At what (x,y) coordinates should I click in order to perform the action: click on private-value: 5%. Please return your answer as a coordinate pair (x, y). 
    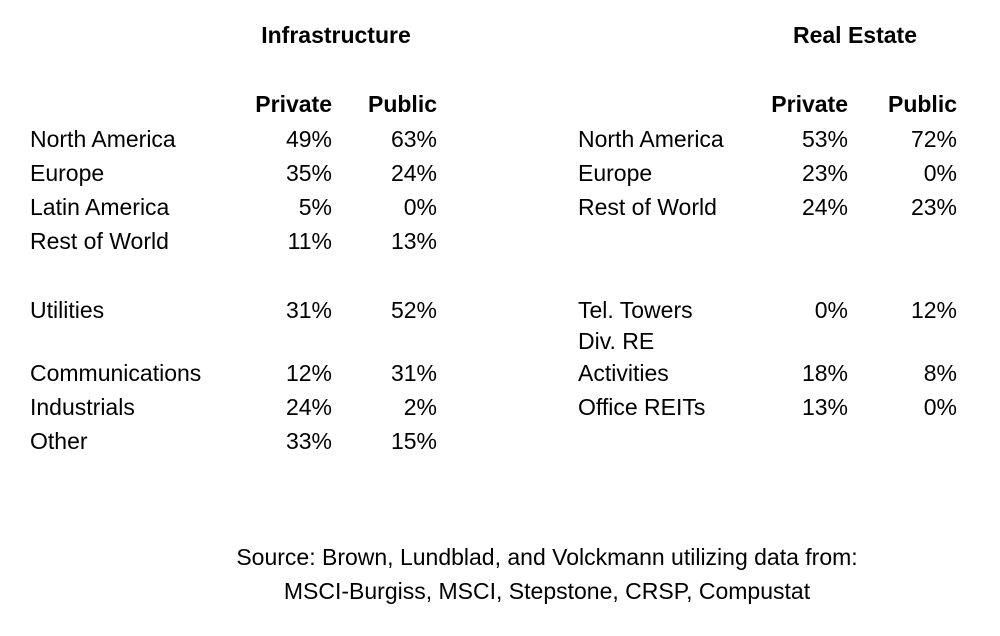
    Looking at the image, I should click on (315, 206).